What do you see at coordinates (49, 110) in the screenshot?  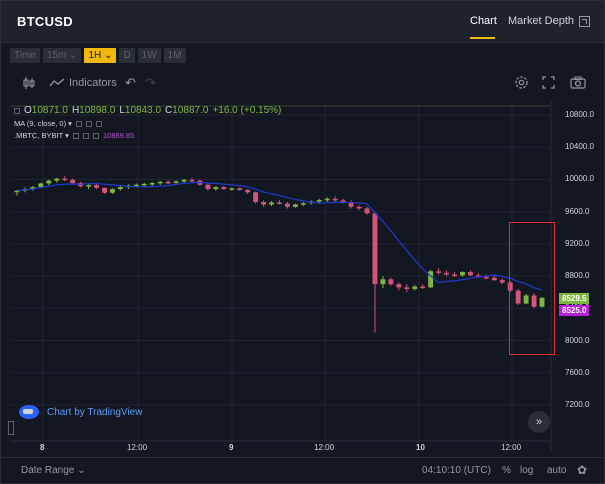 I see `open-value: 10871.0` at bounding box center [49, 110].